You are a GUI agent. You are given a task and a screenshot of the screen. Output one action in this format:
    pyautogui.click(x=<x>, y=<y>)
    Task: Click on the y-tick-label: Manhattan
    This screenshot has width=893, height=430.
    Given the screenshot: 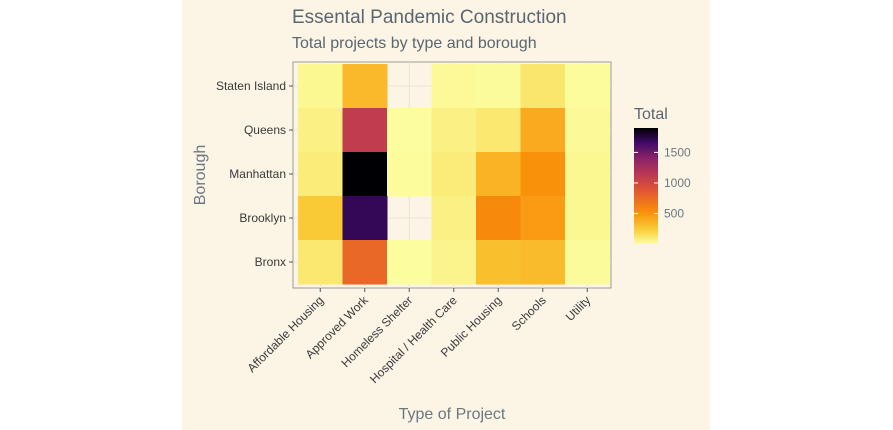 What is the action you would take?
    pyautogui.click(x=257, y=174)
    